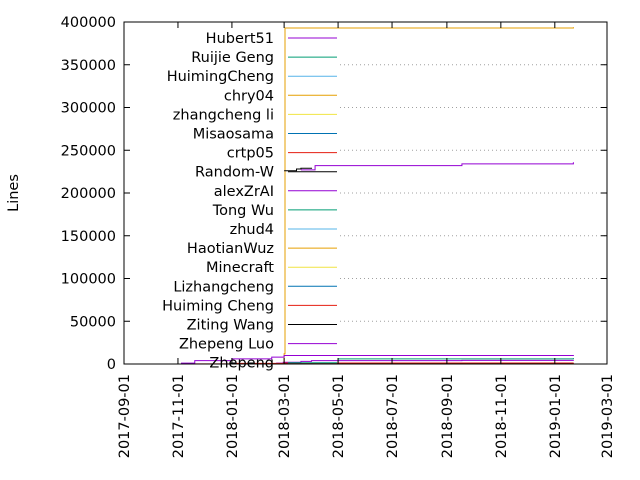 The height and width of the screenshot is (480, 640). I want to click on y-tick-label: 400000, so click(88, 23).